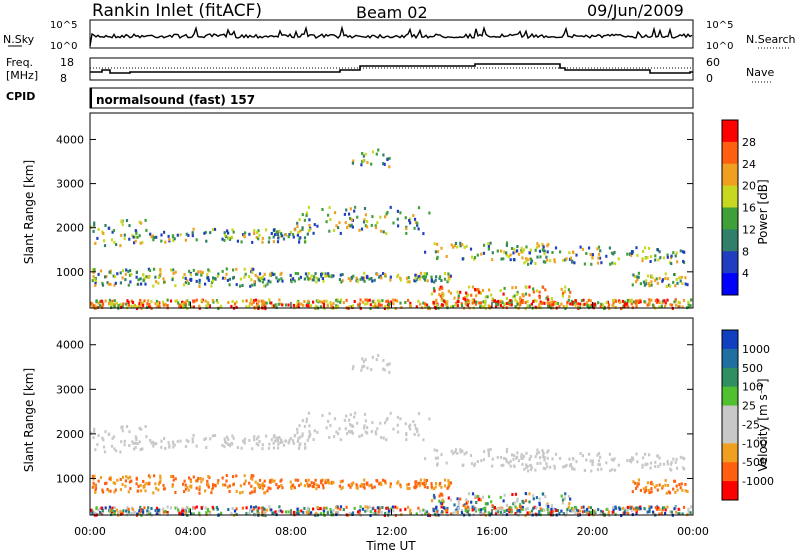 The image size is (800, 554). I want to click on velocity-colorbar-frame, so click(730, 415).